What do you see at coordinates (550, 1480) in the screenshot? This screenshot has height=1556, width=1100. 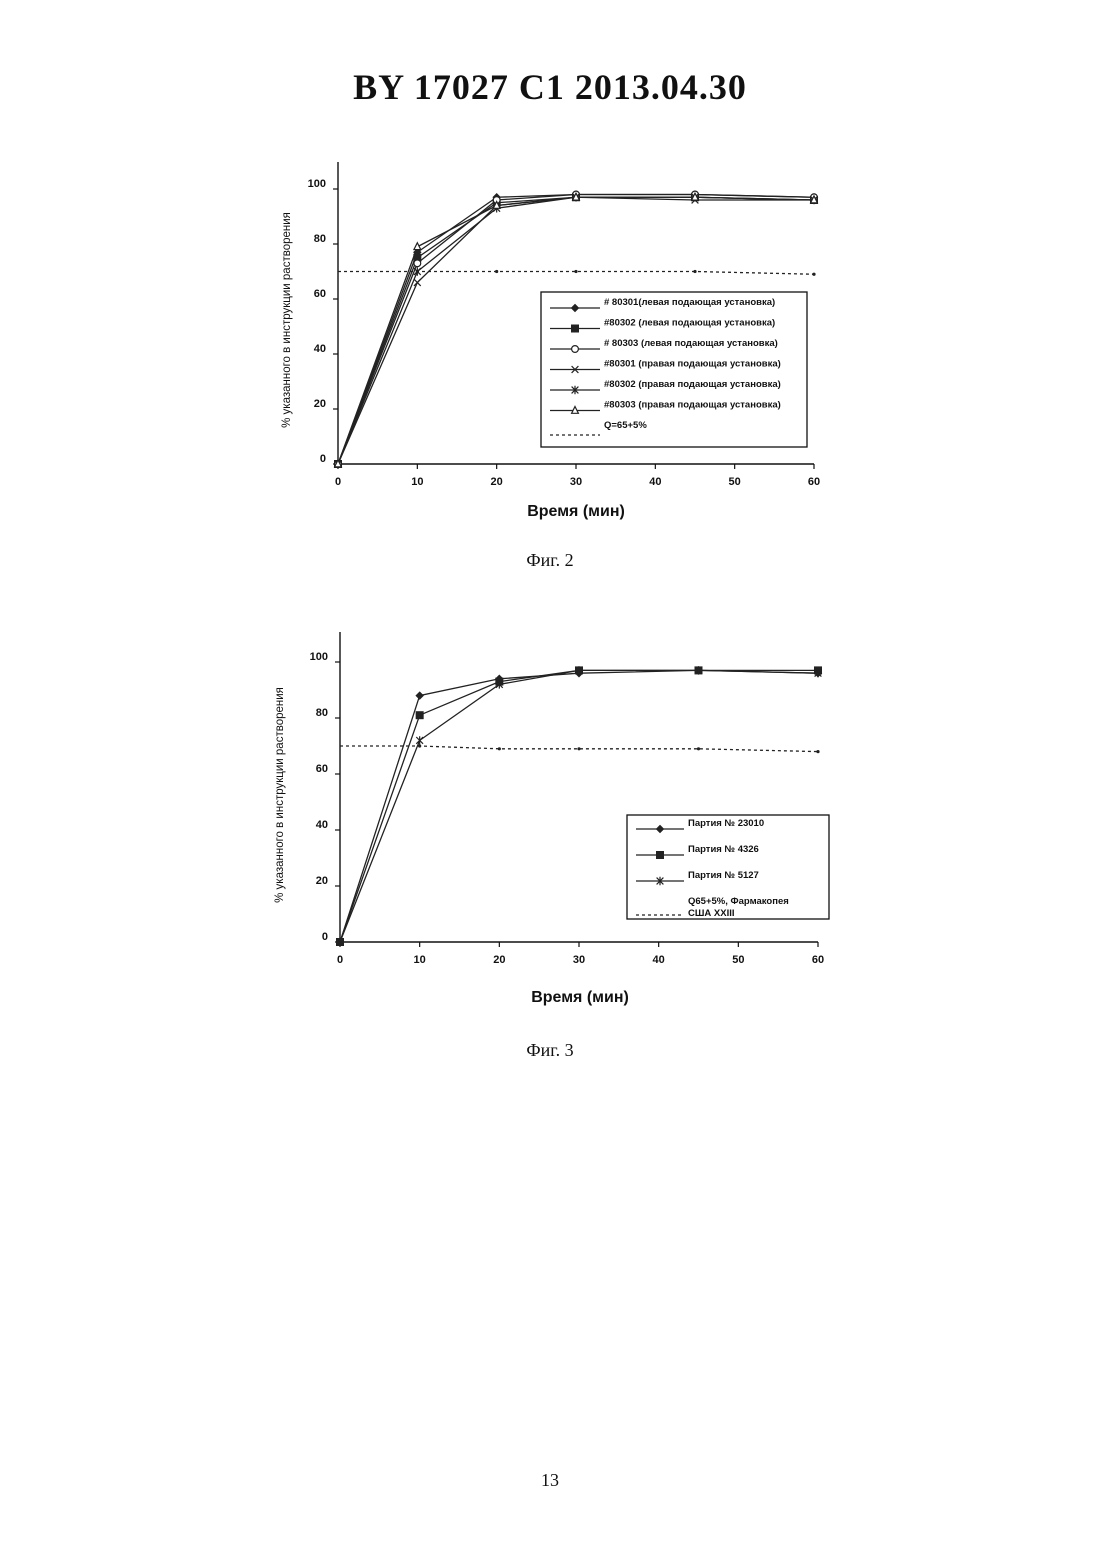 I see `page-number: 13` at bounding box center [550, 1480].